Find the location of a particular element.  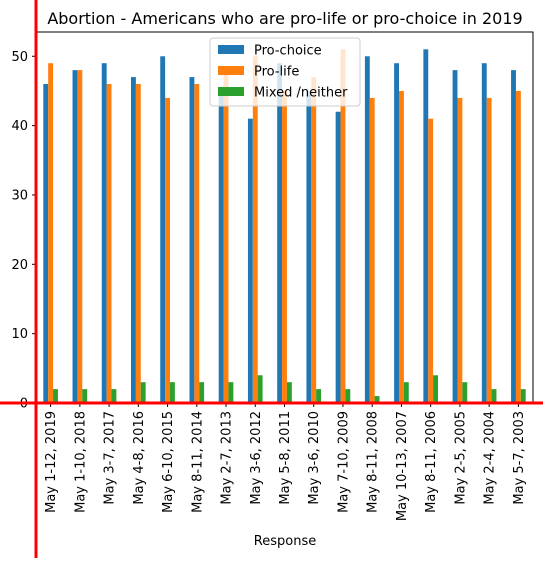

y-tick-label: 20 is located at coordinates (19, 265).